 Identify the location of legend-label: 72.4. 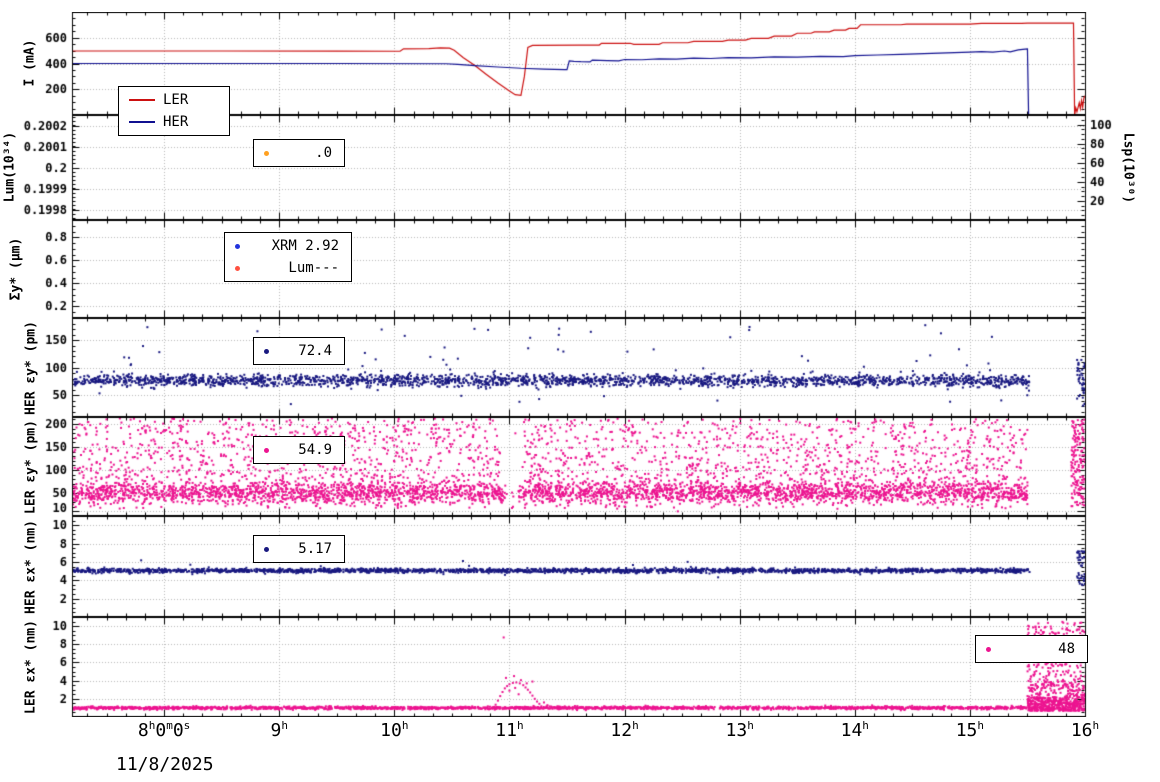
(315, 351).